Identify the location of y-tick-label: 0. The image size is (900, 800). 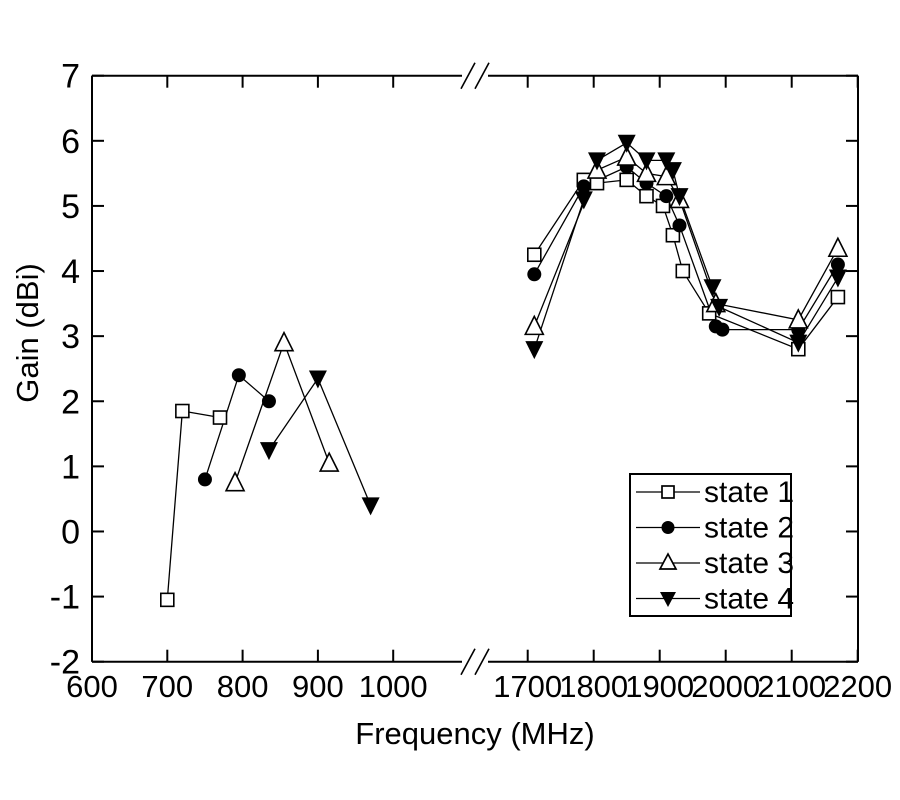
(70, 532).